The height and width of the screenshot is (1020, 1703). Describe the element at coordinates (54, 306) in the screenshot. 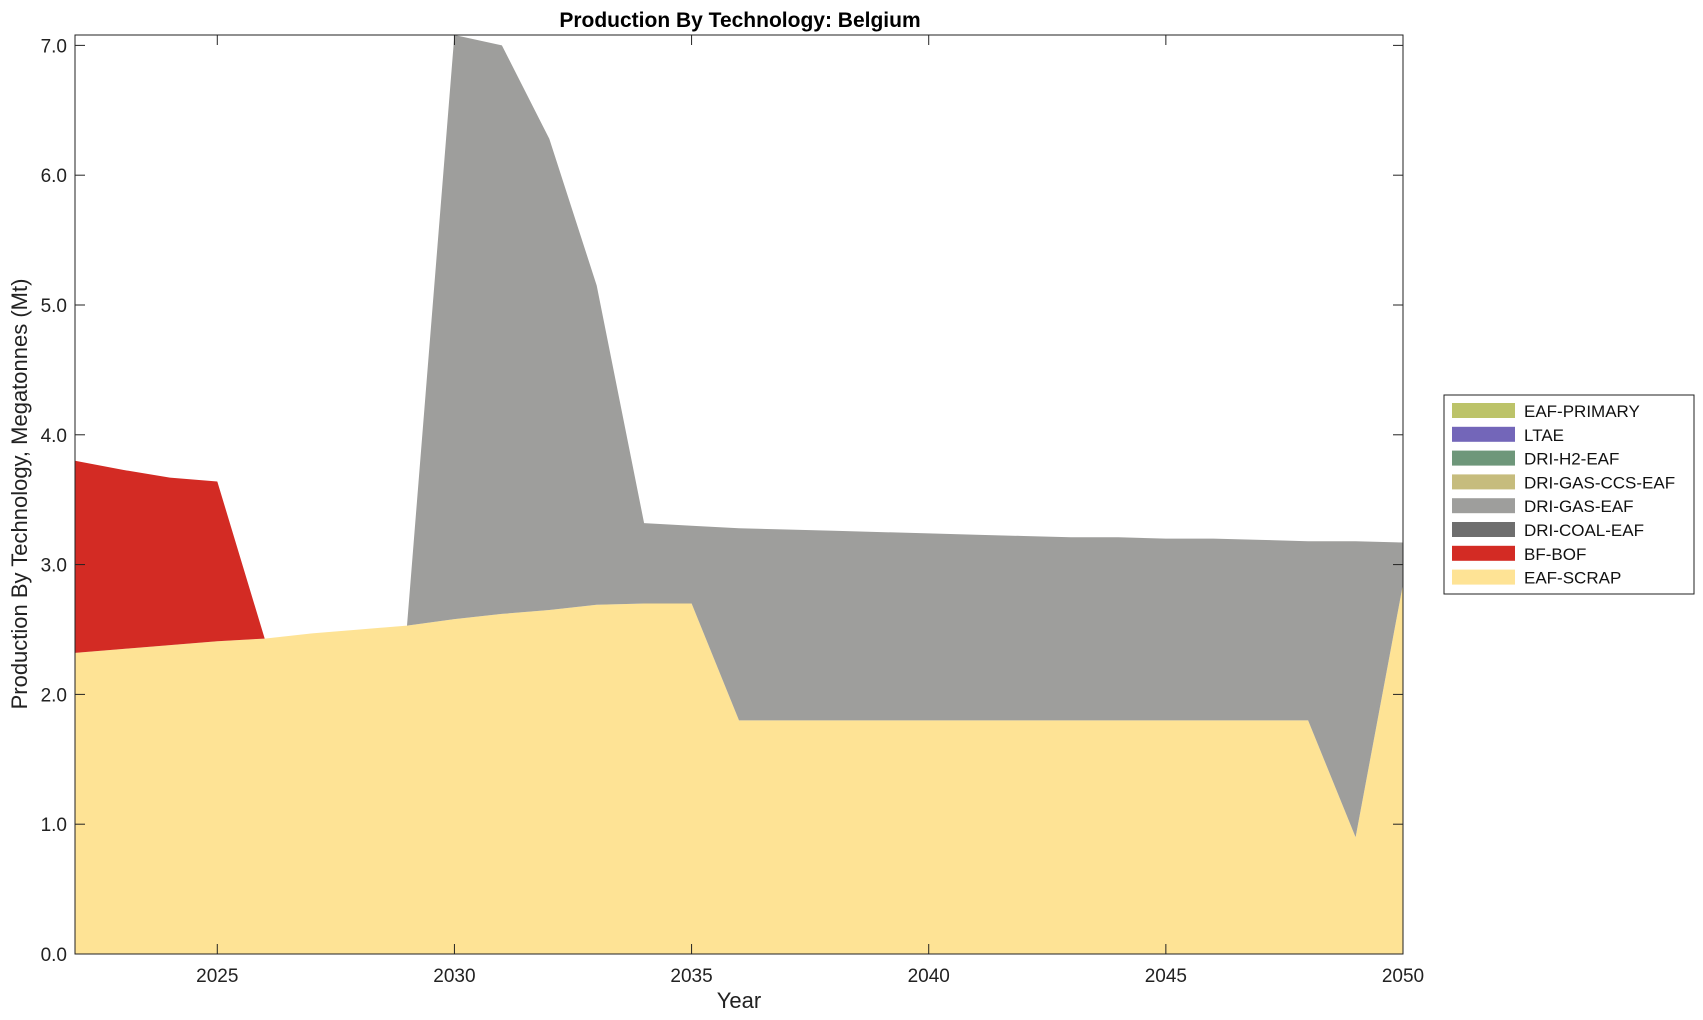

I see `y-tick-label: 5.0` at that location.